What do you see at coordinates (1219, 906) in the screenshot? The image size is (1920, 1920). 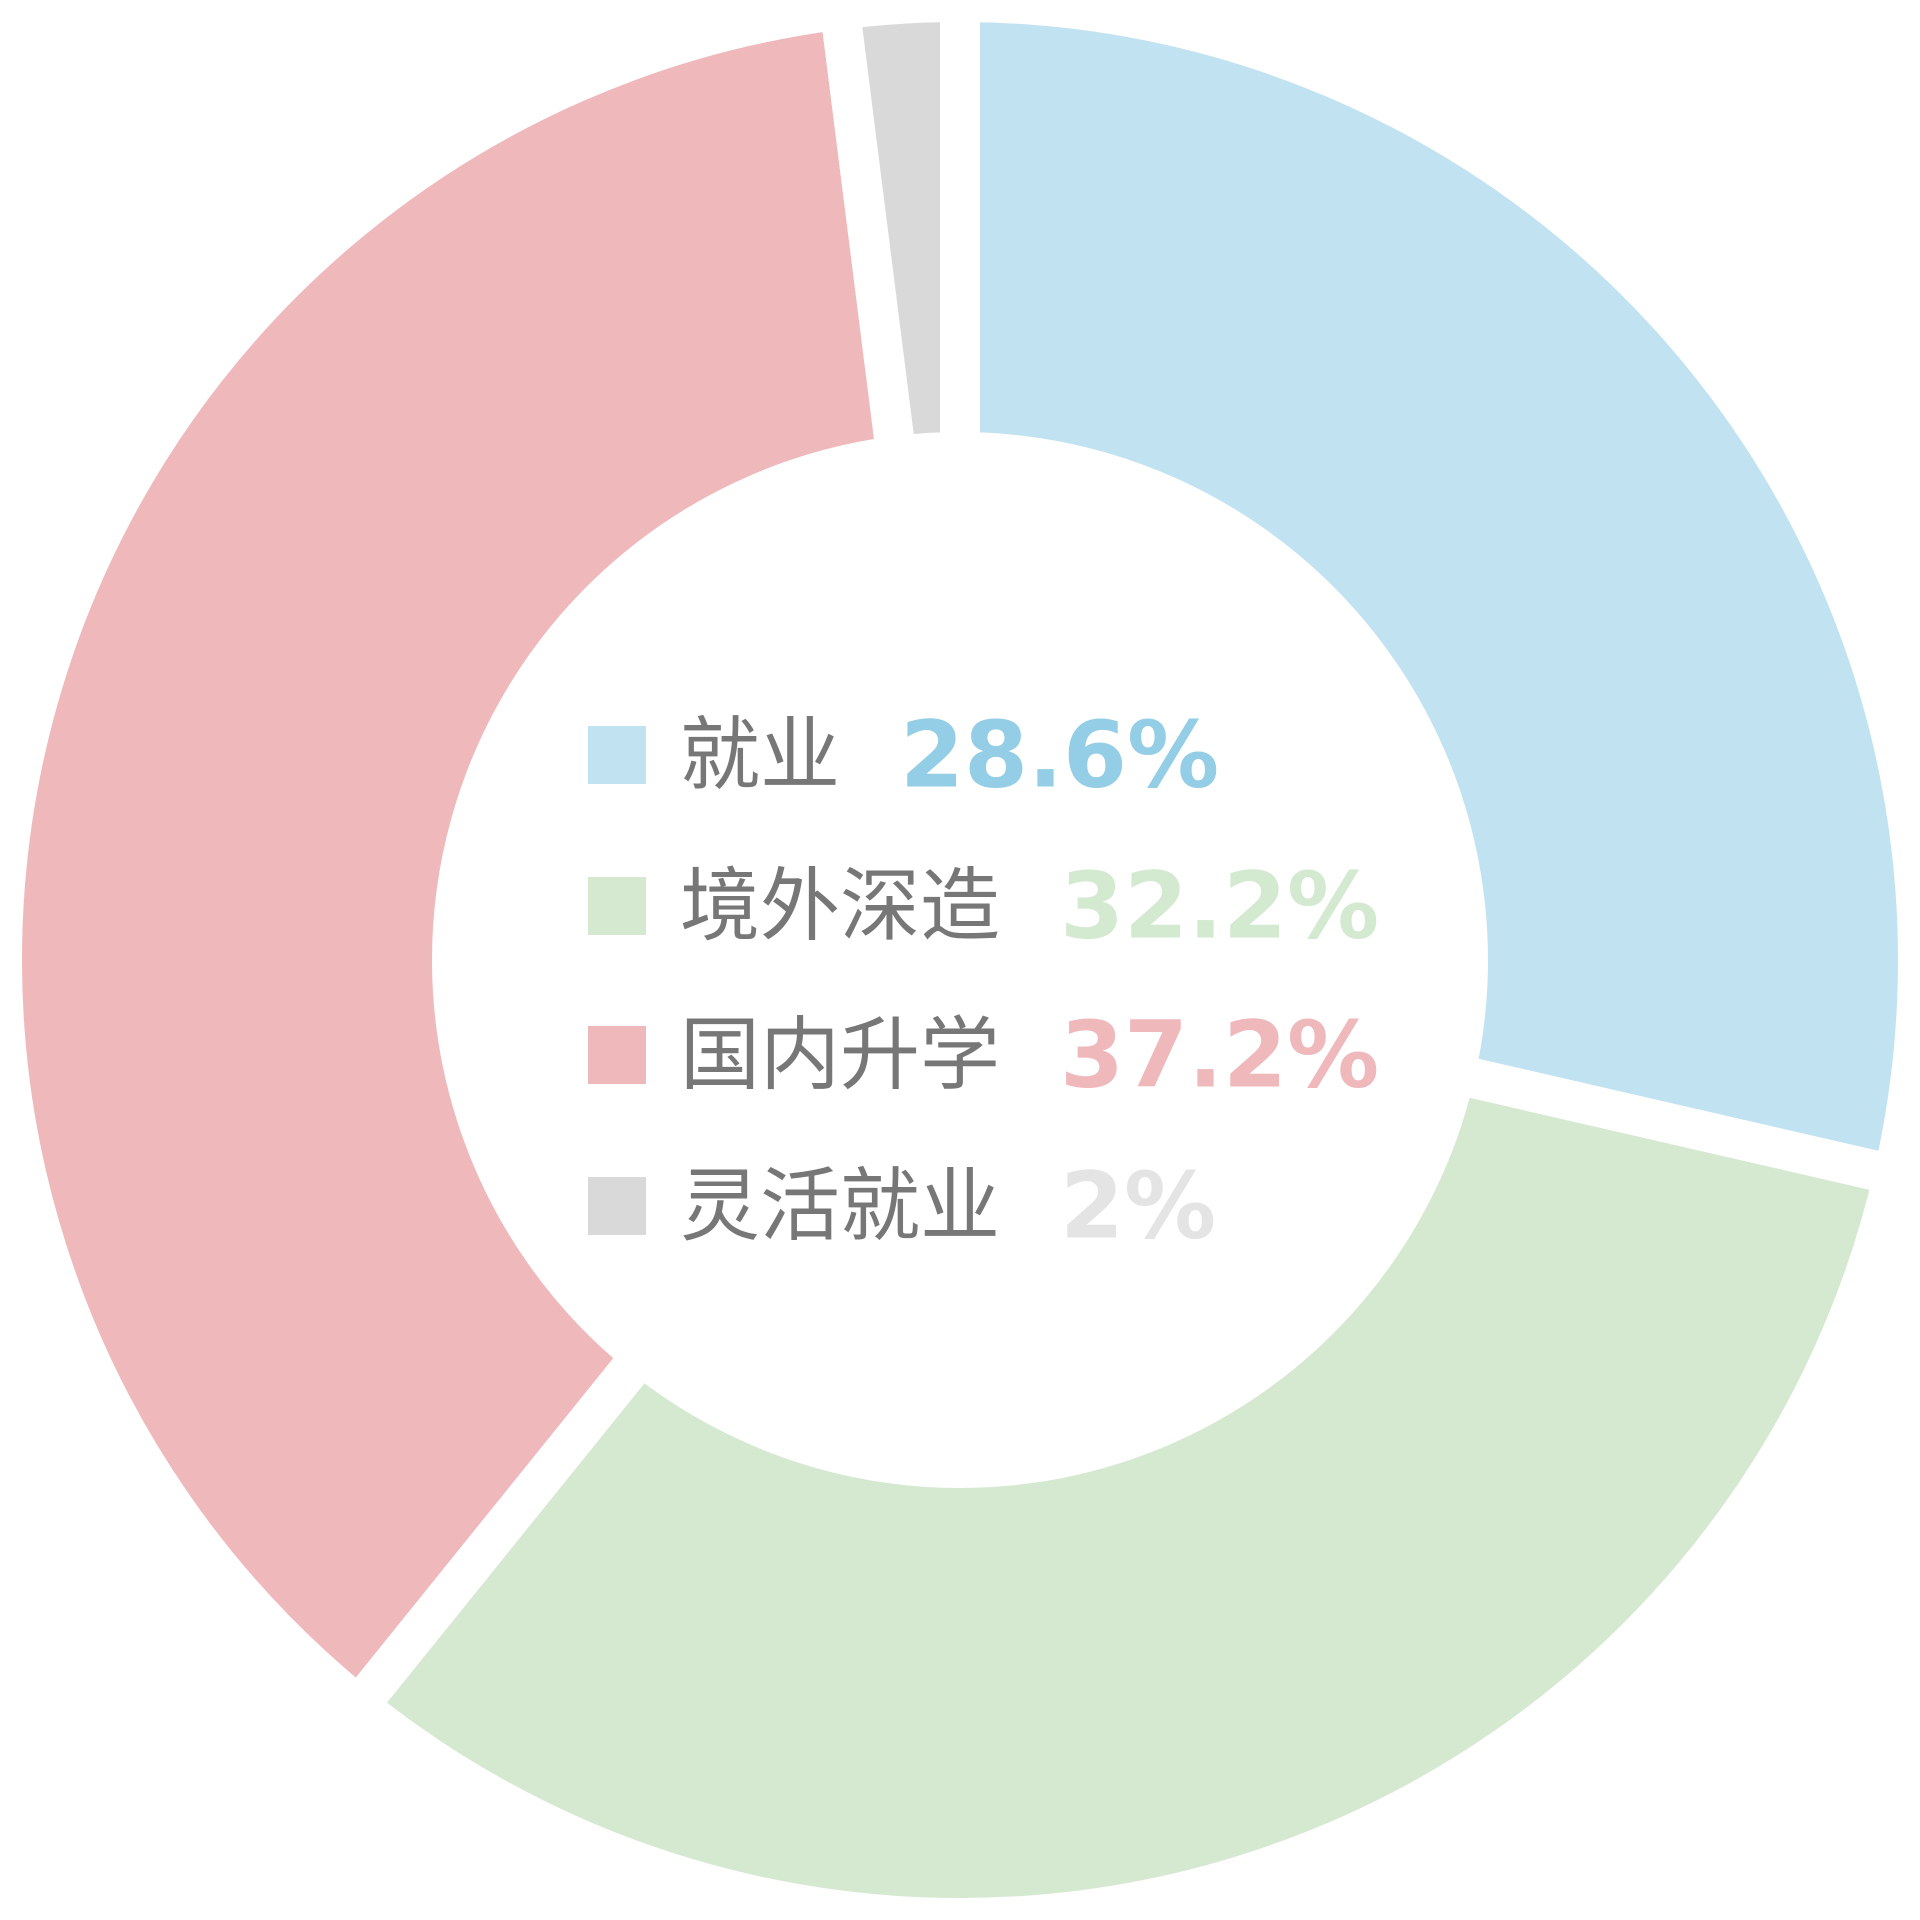 I see `value-label: 32.2%` at bounding box center [1219, 906].